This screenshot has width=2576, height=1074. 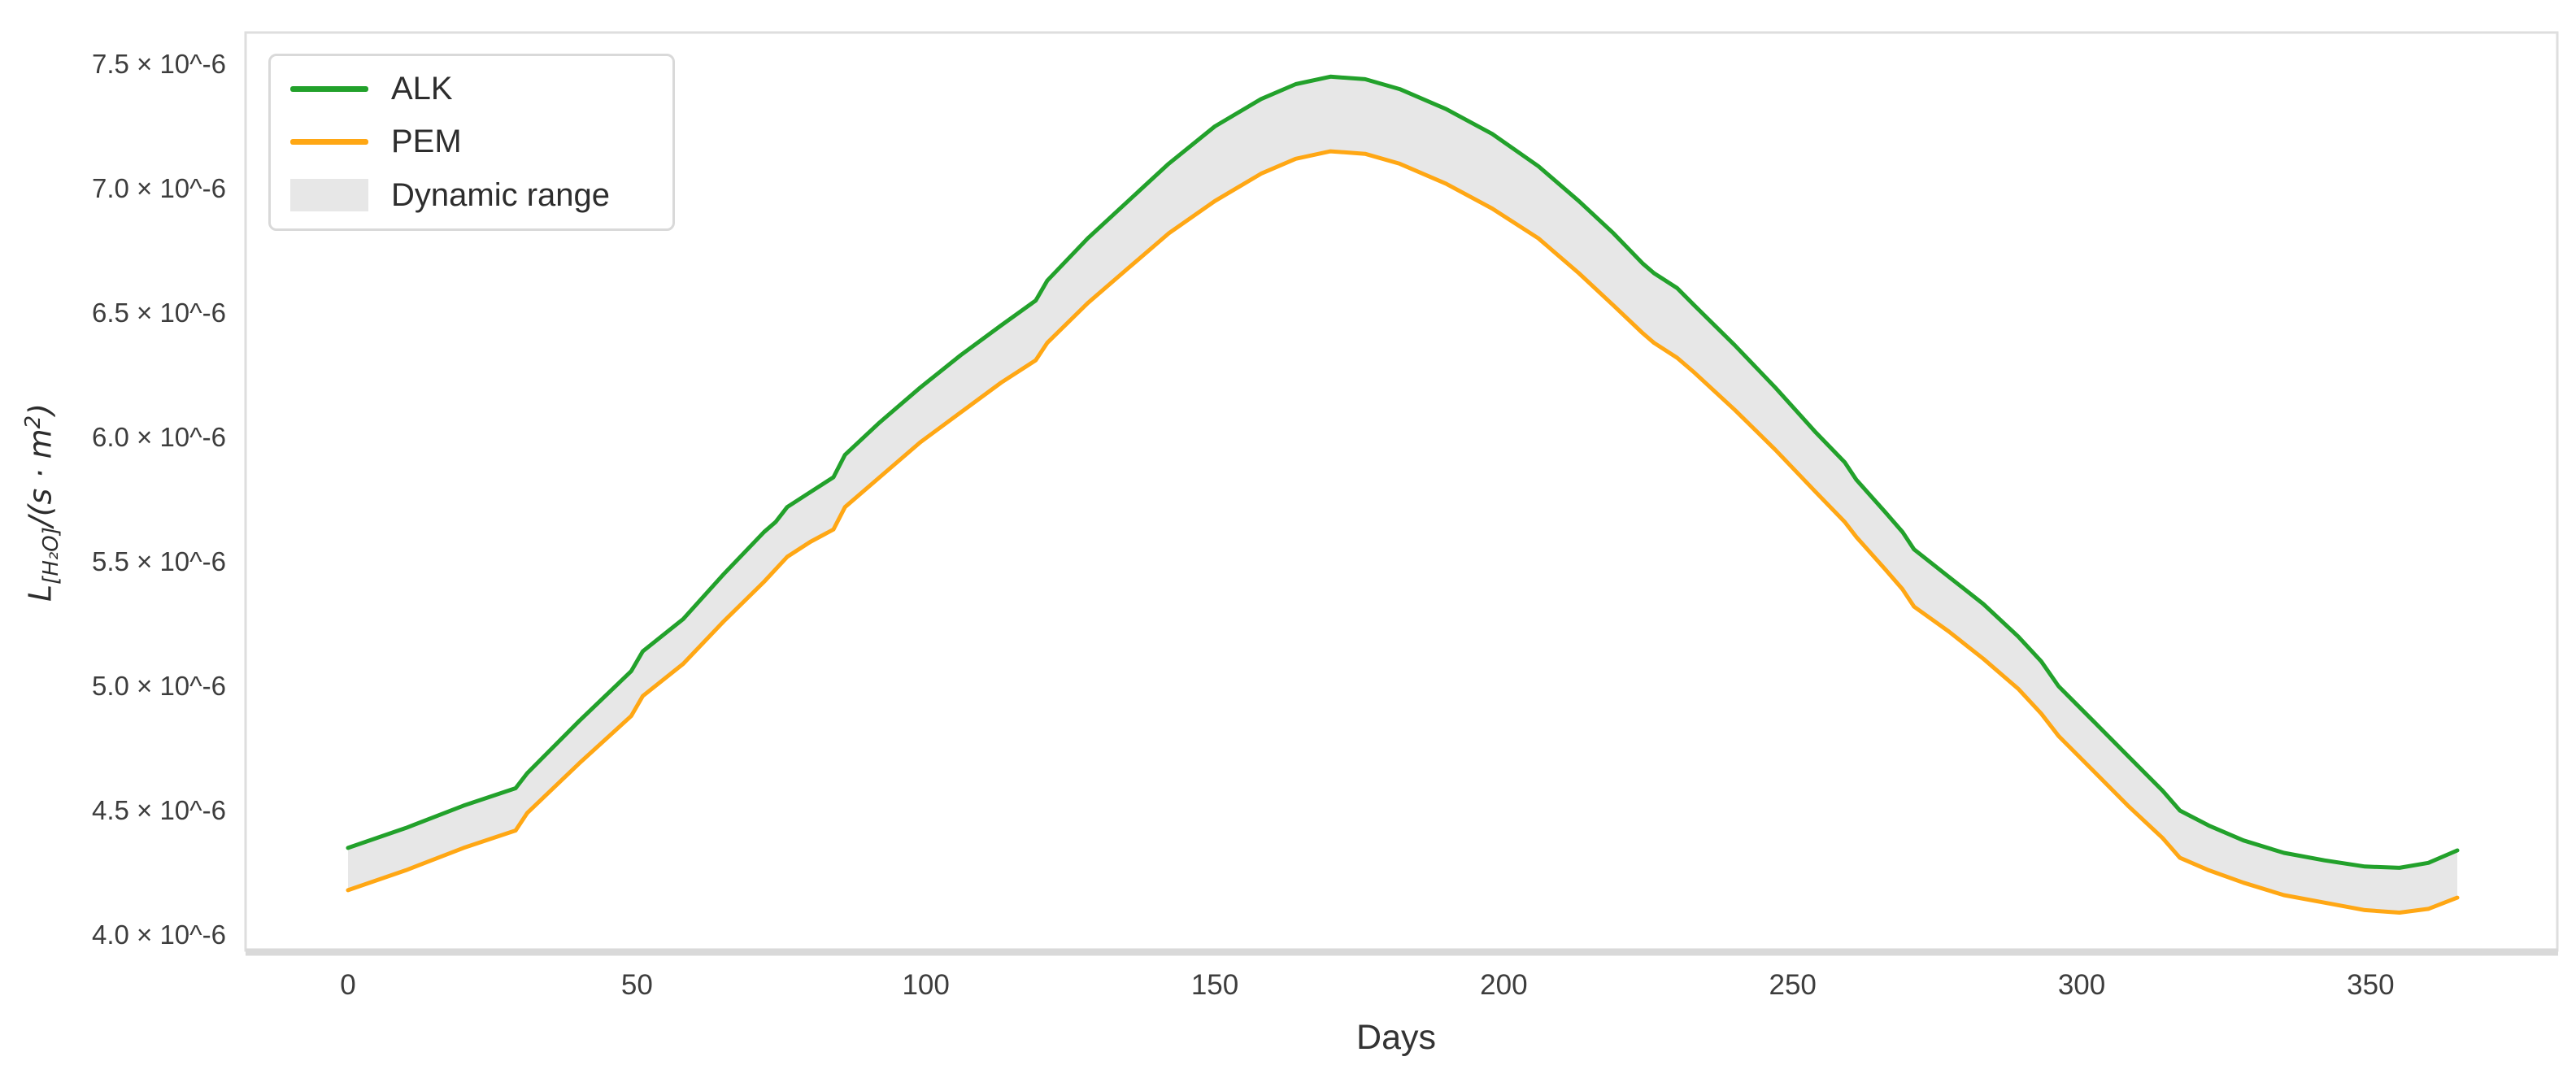 I want to click on y-tick-label: 5.5 × 10^-6, so click(x=158, y=561).